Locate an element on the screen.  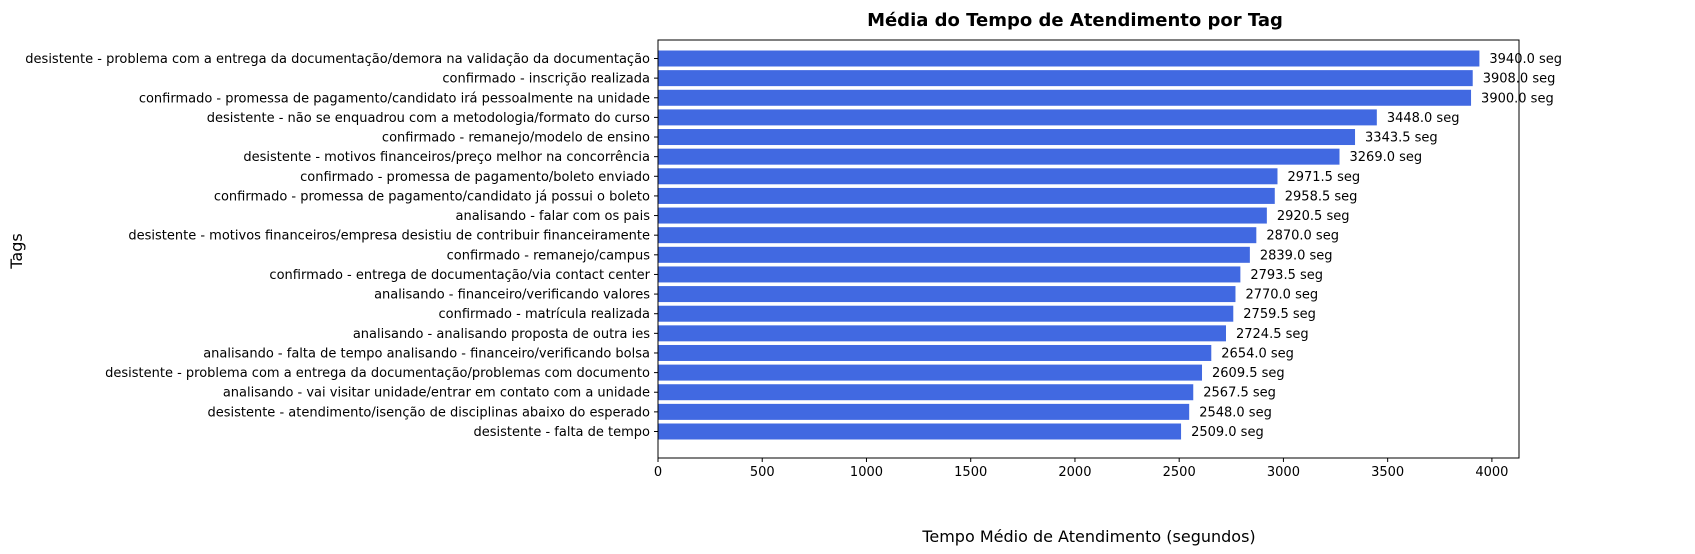
data-label: 3448.0 seg is located at coordinates (1423, 118).